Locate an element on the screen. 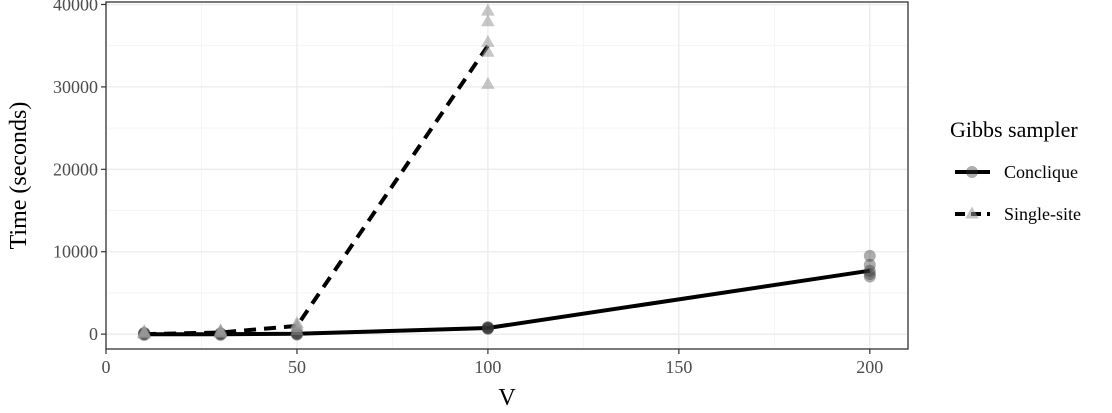 The image size is (1112, 413). x-tick-label: 100 is located at coordinates (487, 367).